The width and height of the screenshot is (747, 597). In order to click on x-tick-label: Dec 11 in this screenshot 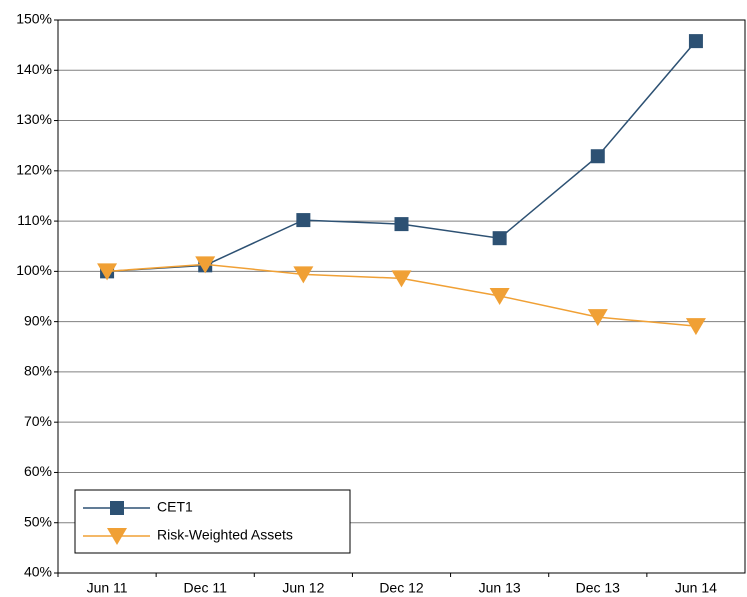, I will do `click(206, 588)`.